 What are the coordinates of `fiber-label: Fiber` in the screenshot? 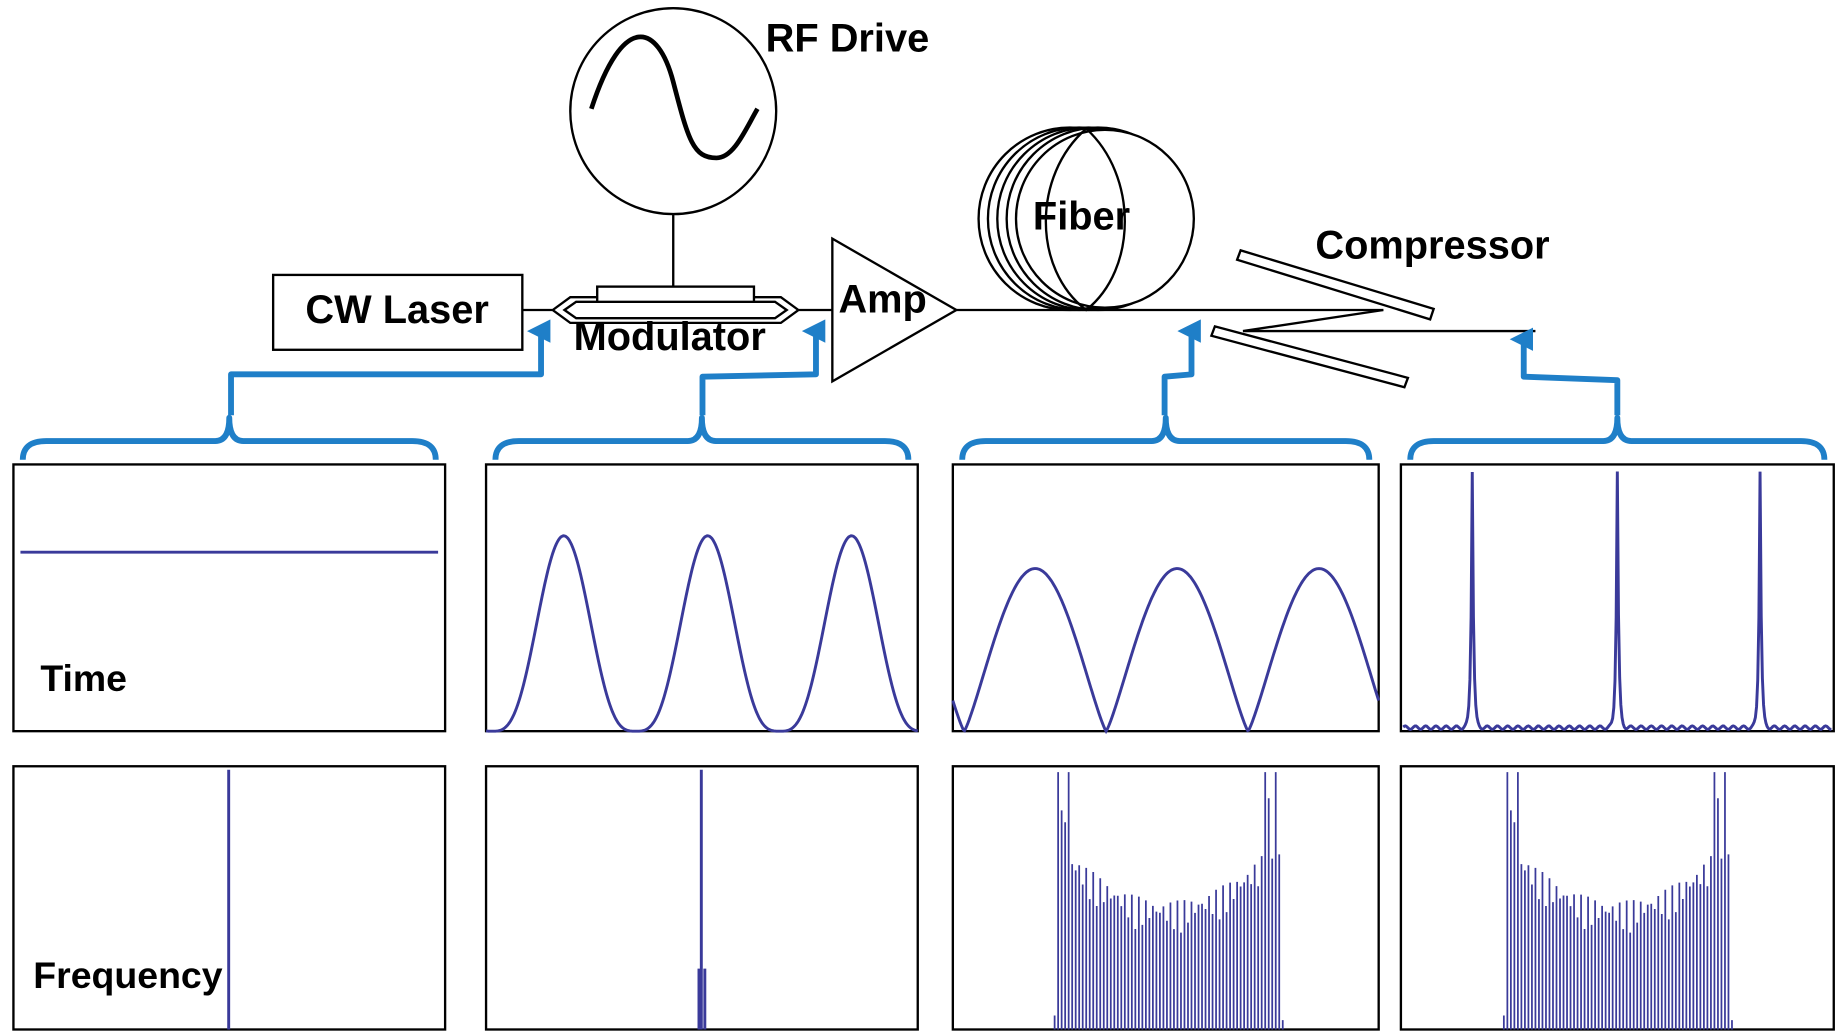 It's located at (1081, 216).